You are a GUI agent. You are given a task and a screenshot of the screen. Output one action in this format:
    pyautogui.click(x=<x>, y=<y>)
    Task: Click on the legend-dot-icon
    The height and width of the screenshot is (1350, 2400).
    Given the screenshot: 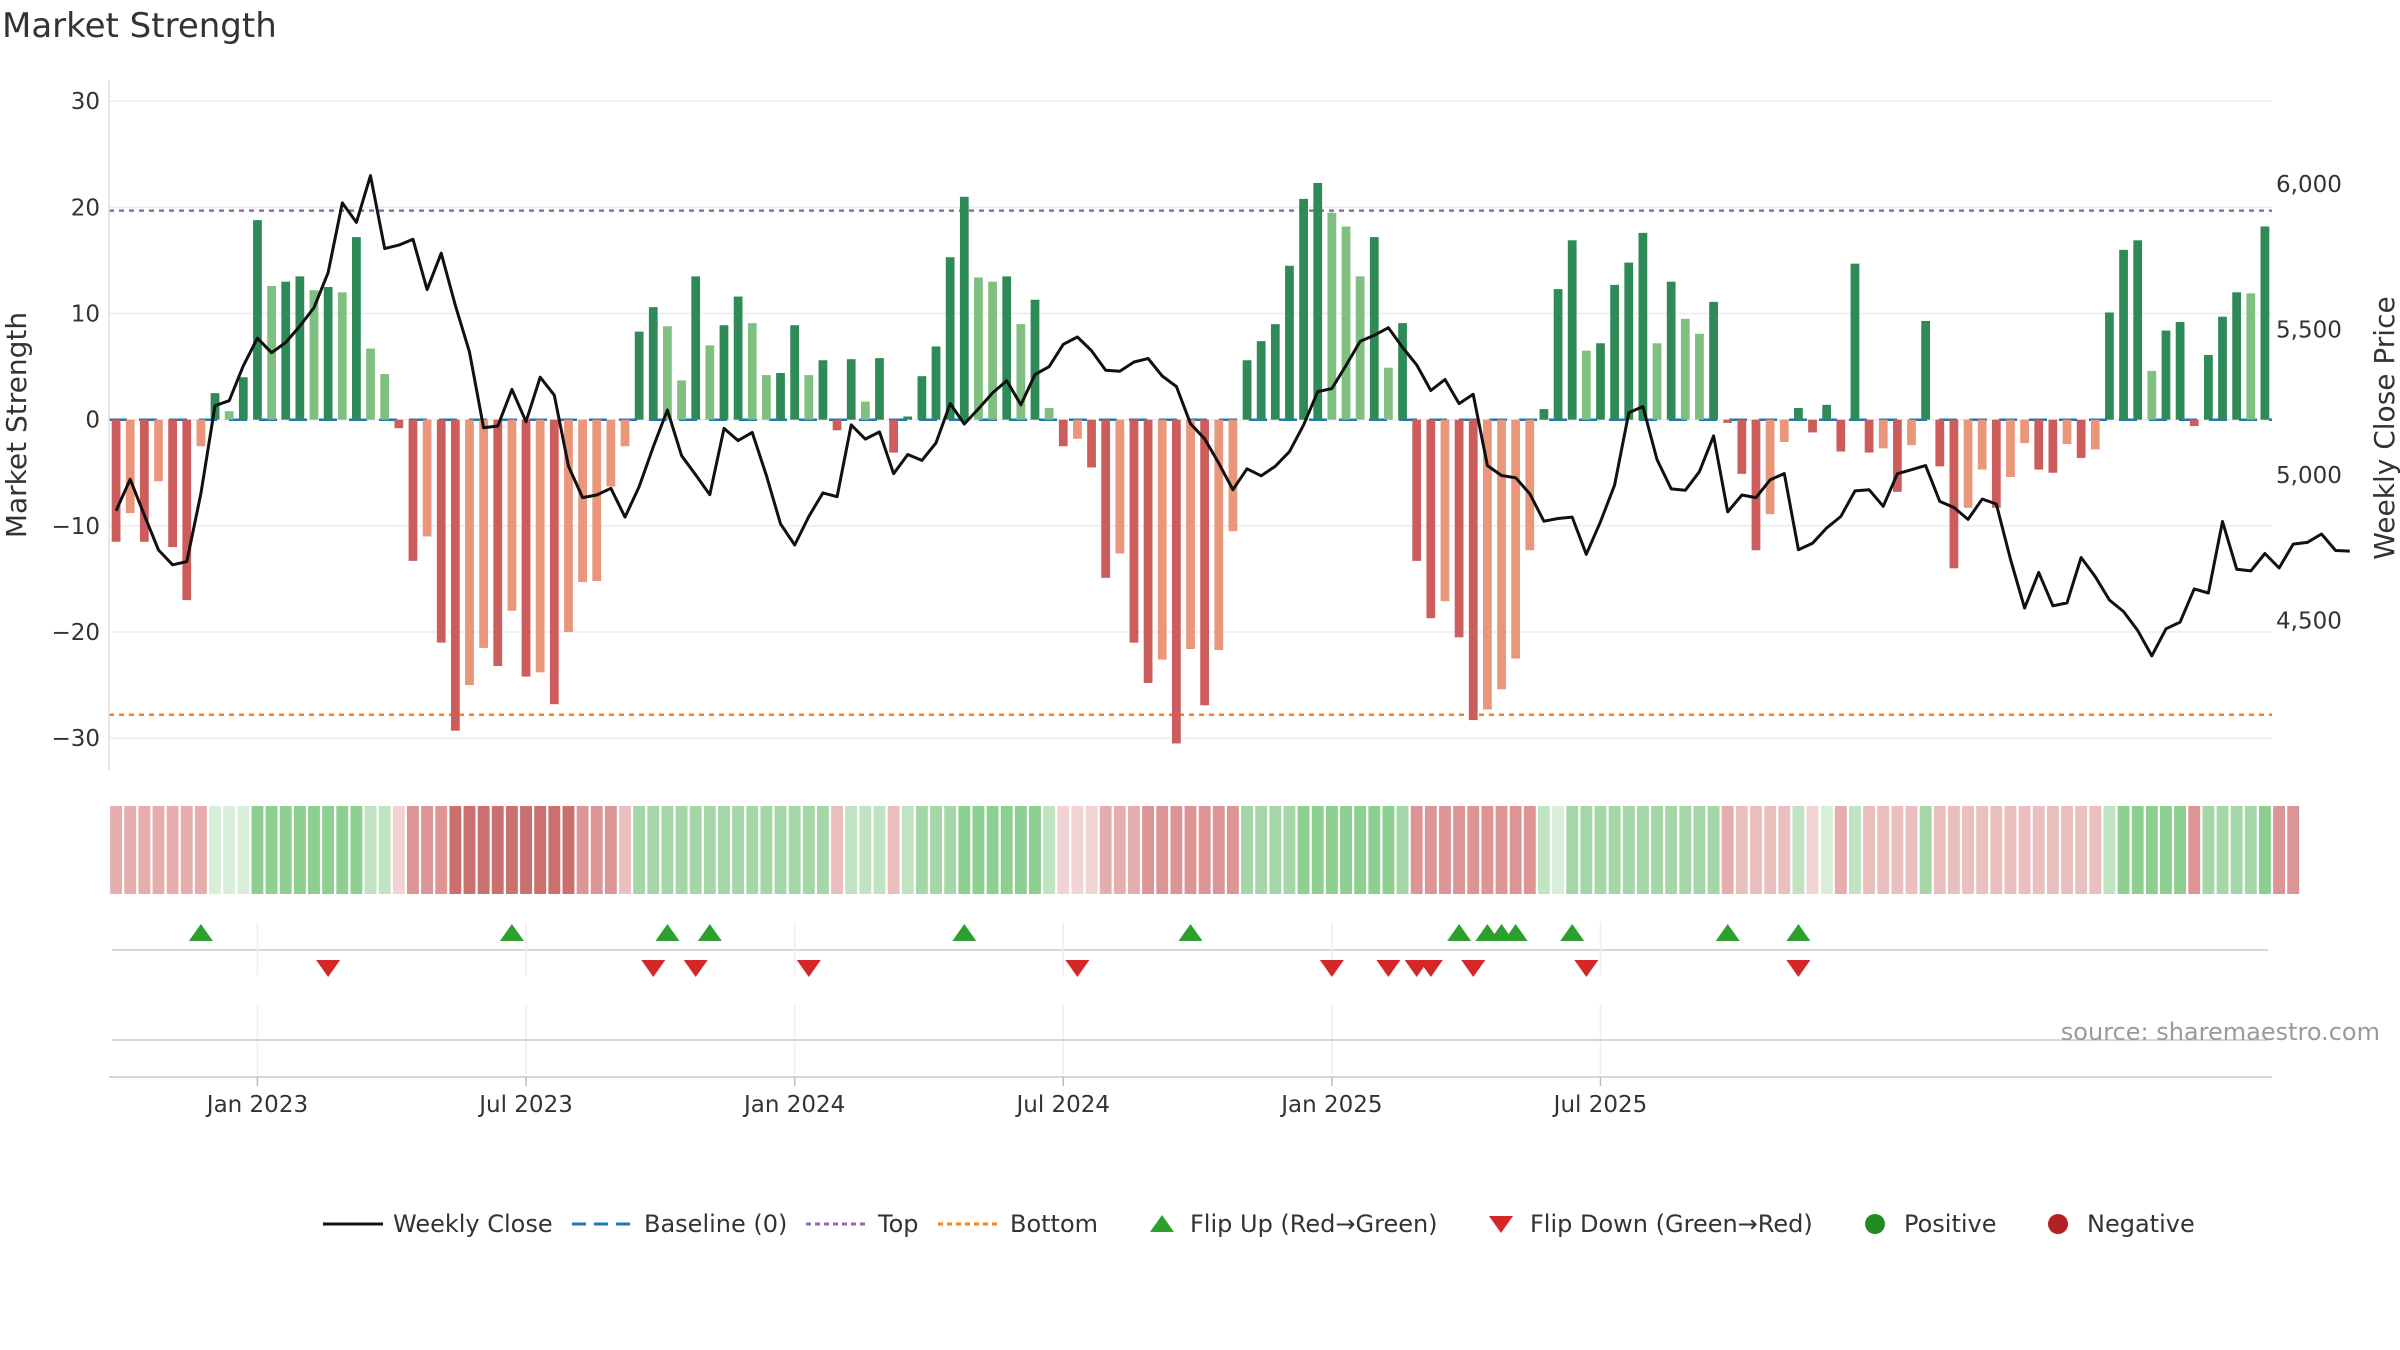 What is the action you would take?
    pyautogui.click(x=1875, y=1224)
    